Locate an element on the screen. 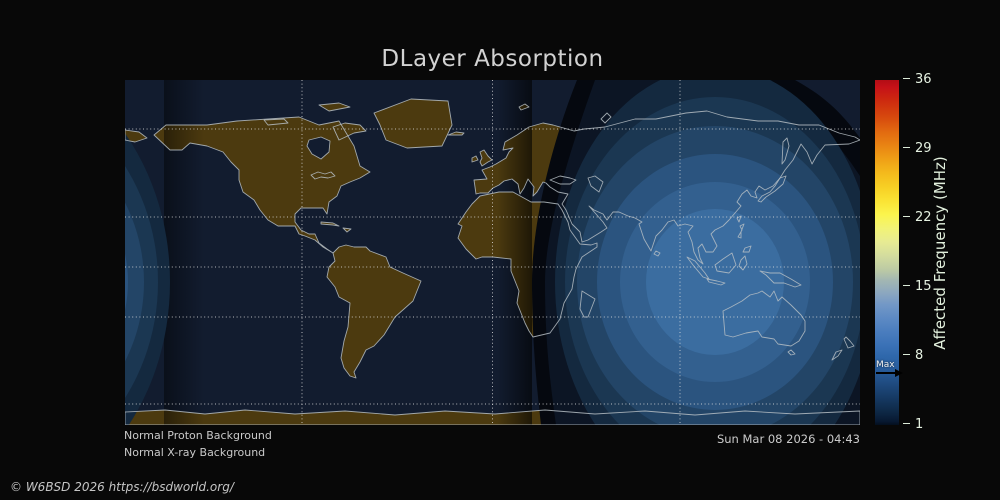 Image resolution: width=1000 pixels, height=500 pixels. evening-terminator-fade is located at coordinates (184, 252).